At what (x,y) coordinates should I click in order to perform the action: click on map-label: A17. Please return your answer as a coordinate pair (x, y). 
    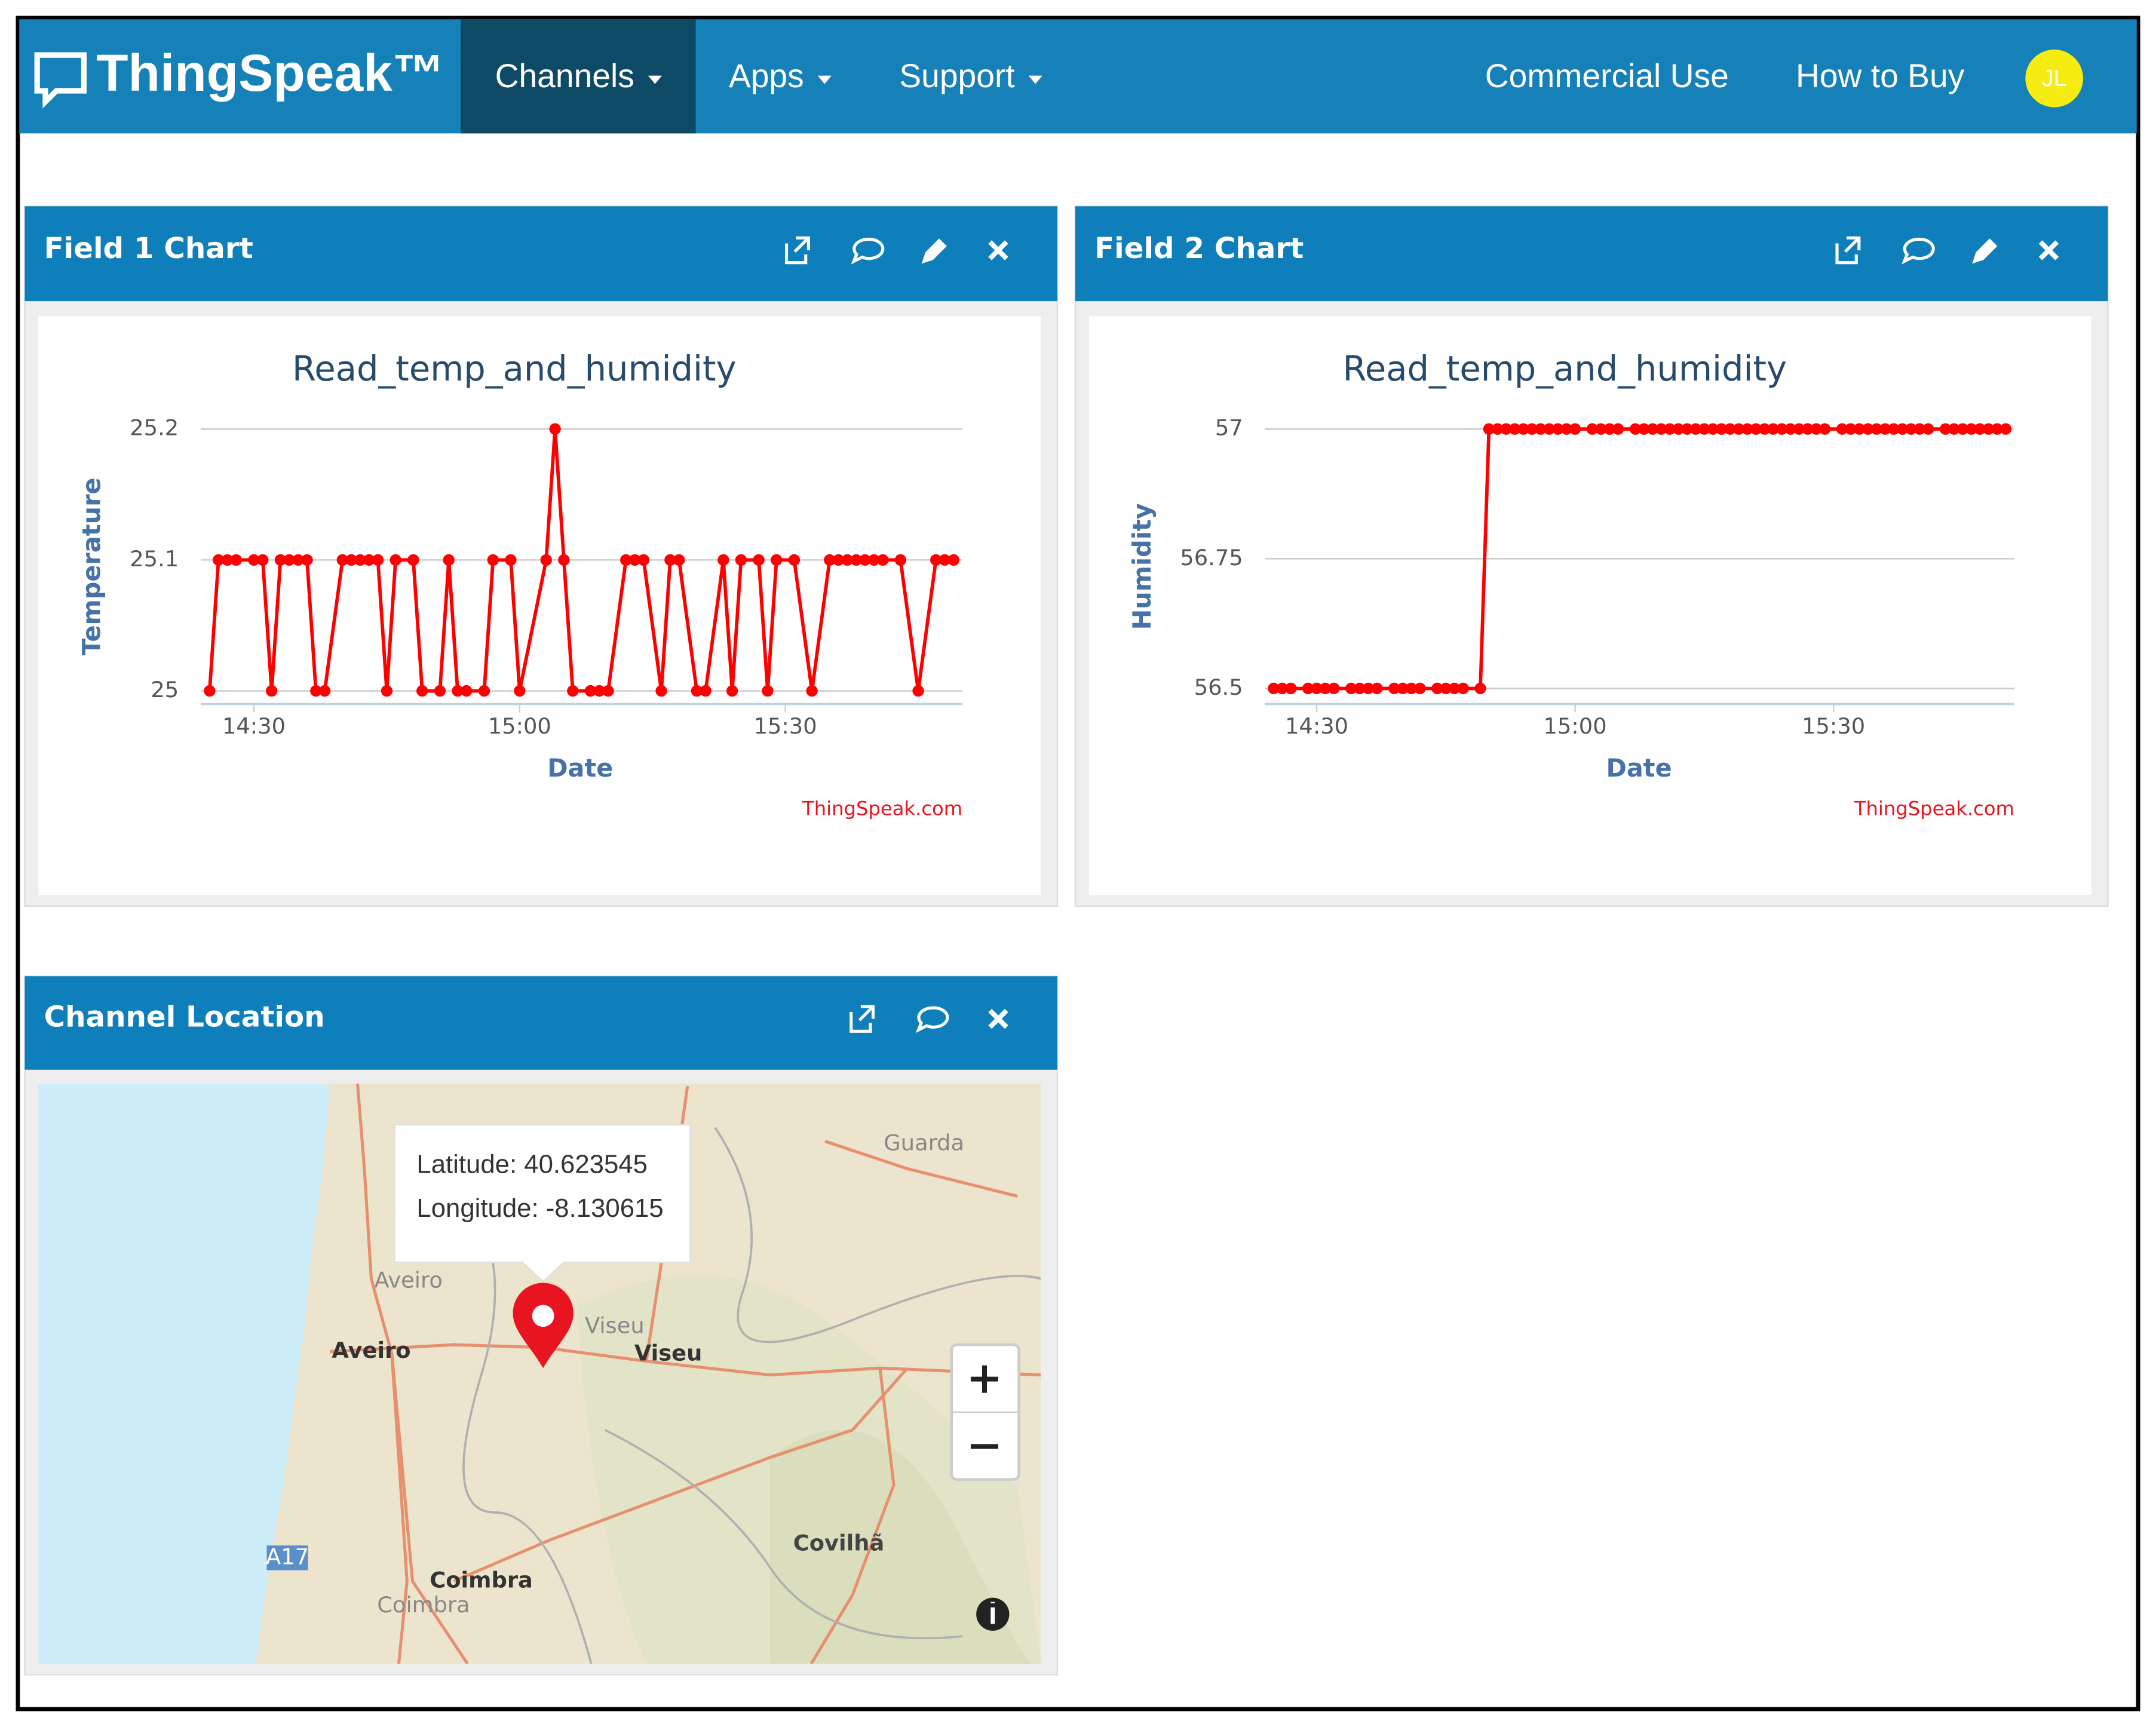
    Looking at the image, I should click on (287, 1556).